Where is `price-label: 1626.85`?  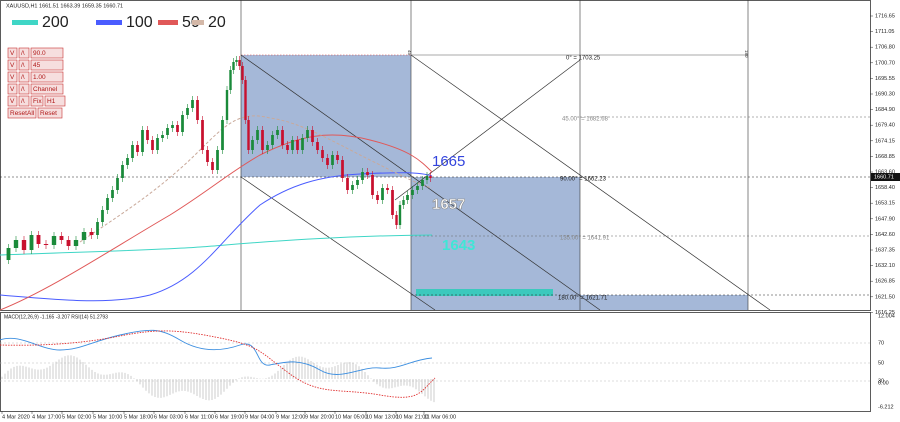 price-label: 1626.85 is located at coordinates (885, 282).